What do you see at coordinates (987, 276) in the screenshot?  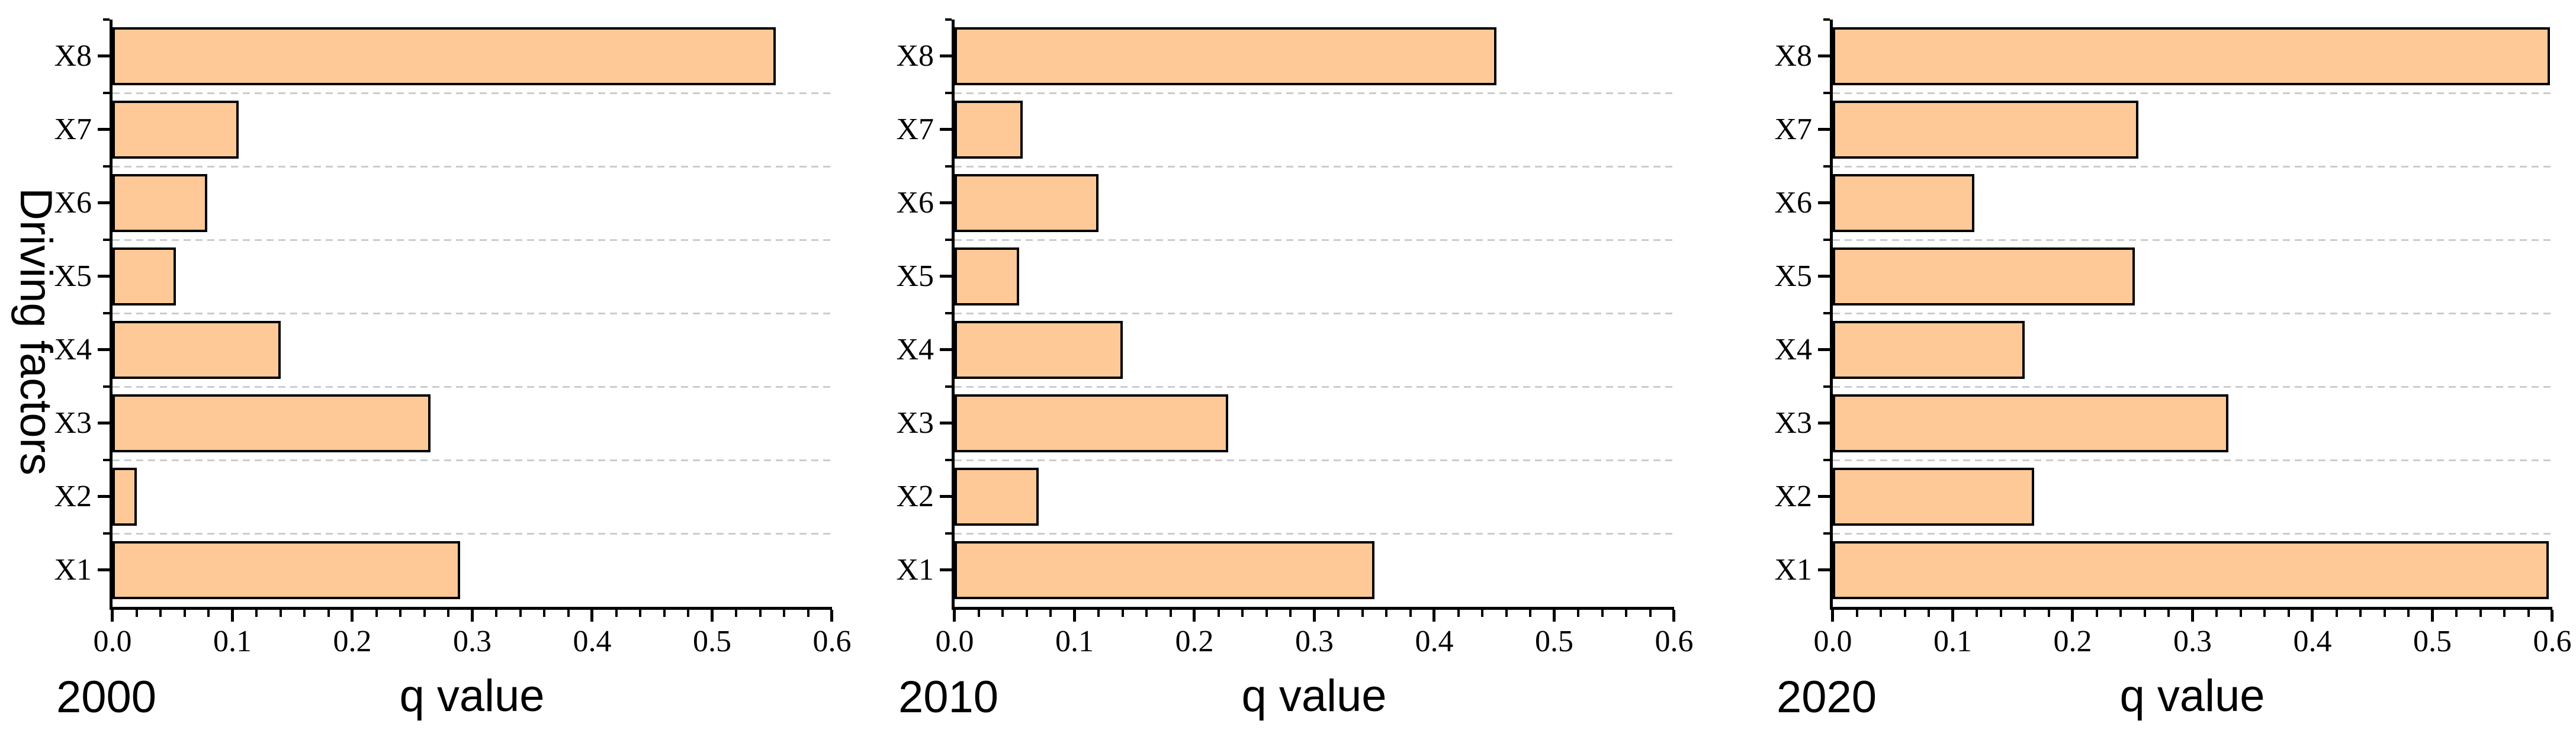 I see `bar-2010-X5` at bounding box center [987, 276].